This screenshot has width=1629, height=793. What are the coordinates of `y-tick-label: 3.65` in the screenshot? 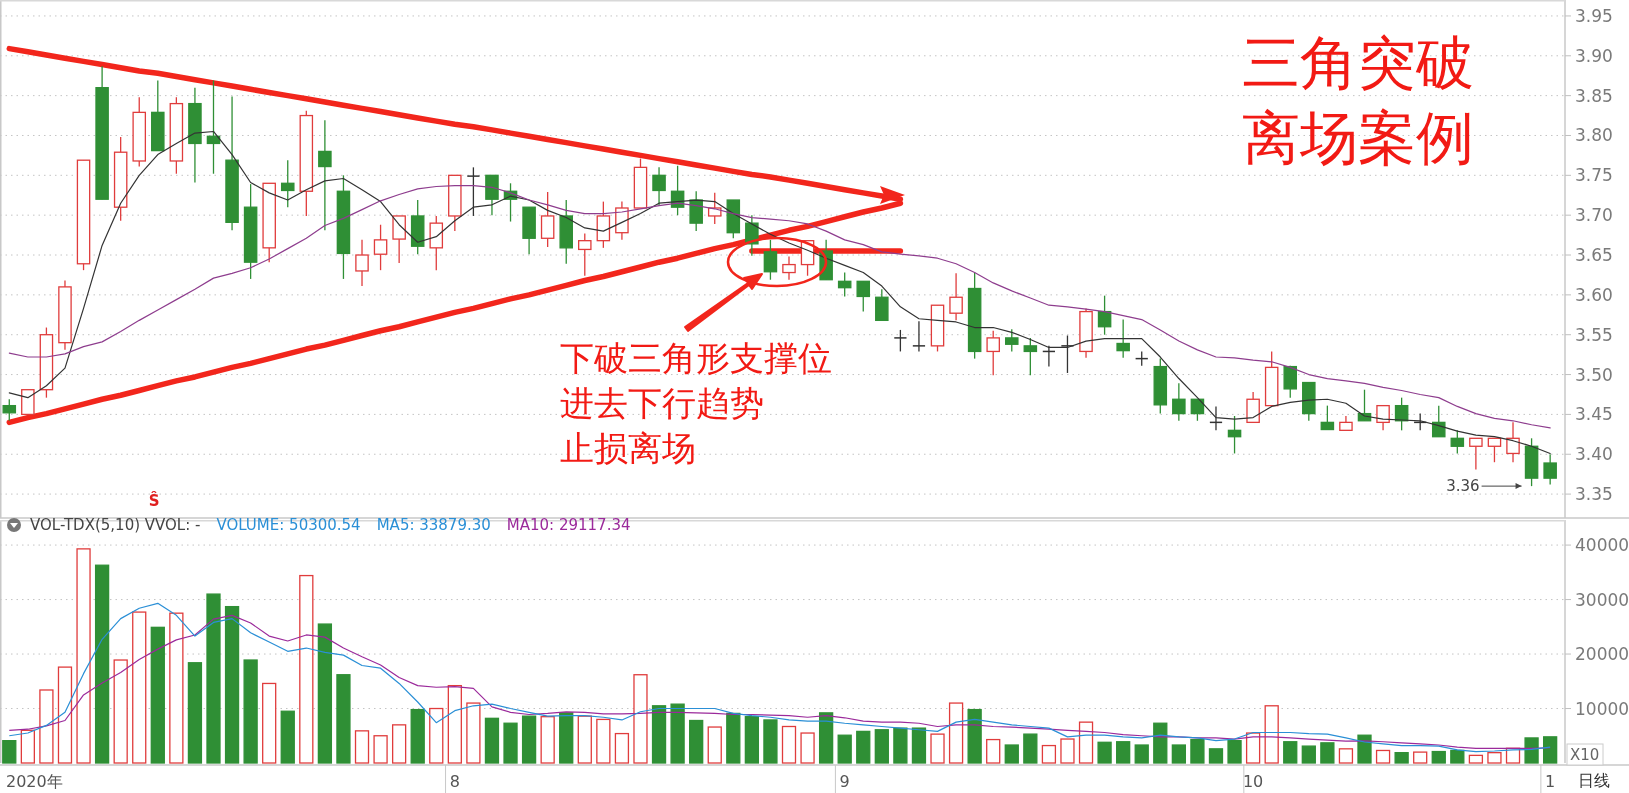 It's located at (1594, 255).